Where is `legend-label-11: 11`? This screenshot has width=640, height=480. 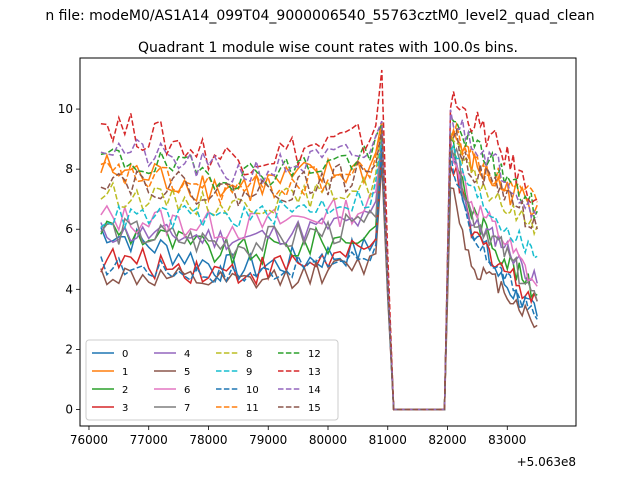
legend-label-11: 11 is located at coordinates (252, 408).